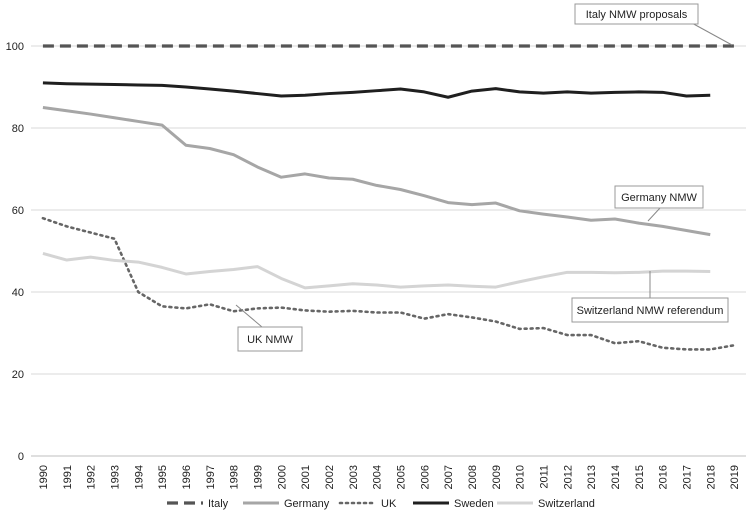  Describe the element at coordinates (211, 477) in the screenshot. I see `x-tick-label: 1997` at that location.